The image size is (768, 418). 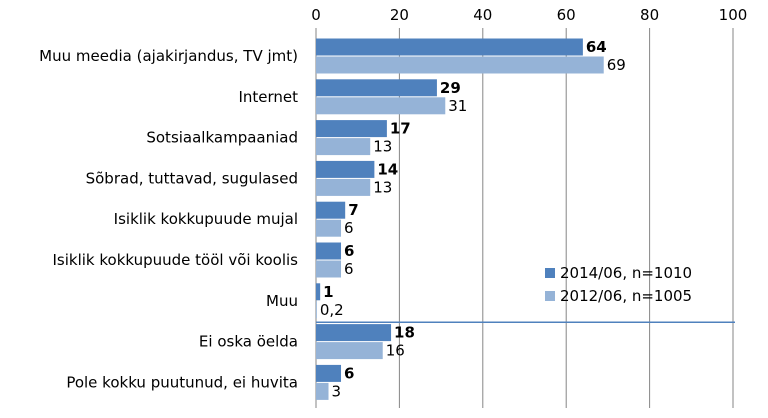 What do you see at coordinates (353, 210) in the screenshot?
I see `data-label: 7` at bounding box center [353, 210].